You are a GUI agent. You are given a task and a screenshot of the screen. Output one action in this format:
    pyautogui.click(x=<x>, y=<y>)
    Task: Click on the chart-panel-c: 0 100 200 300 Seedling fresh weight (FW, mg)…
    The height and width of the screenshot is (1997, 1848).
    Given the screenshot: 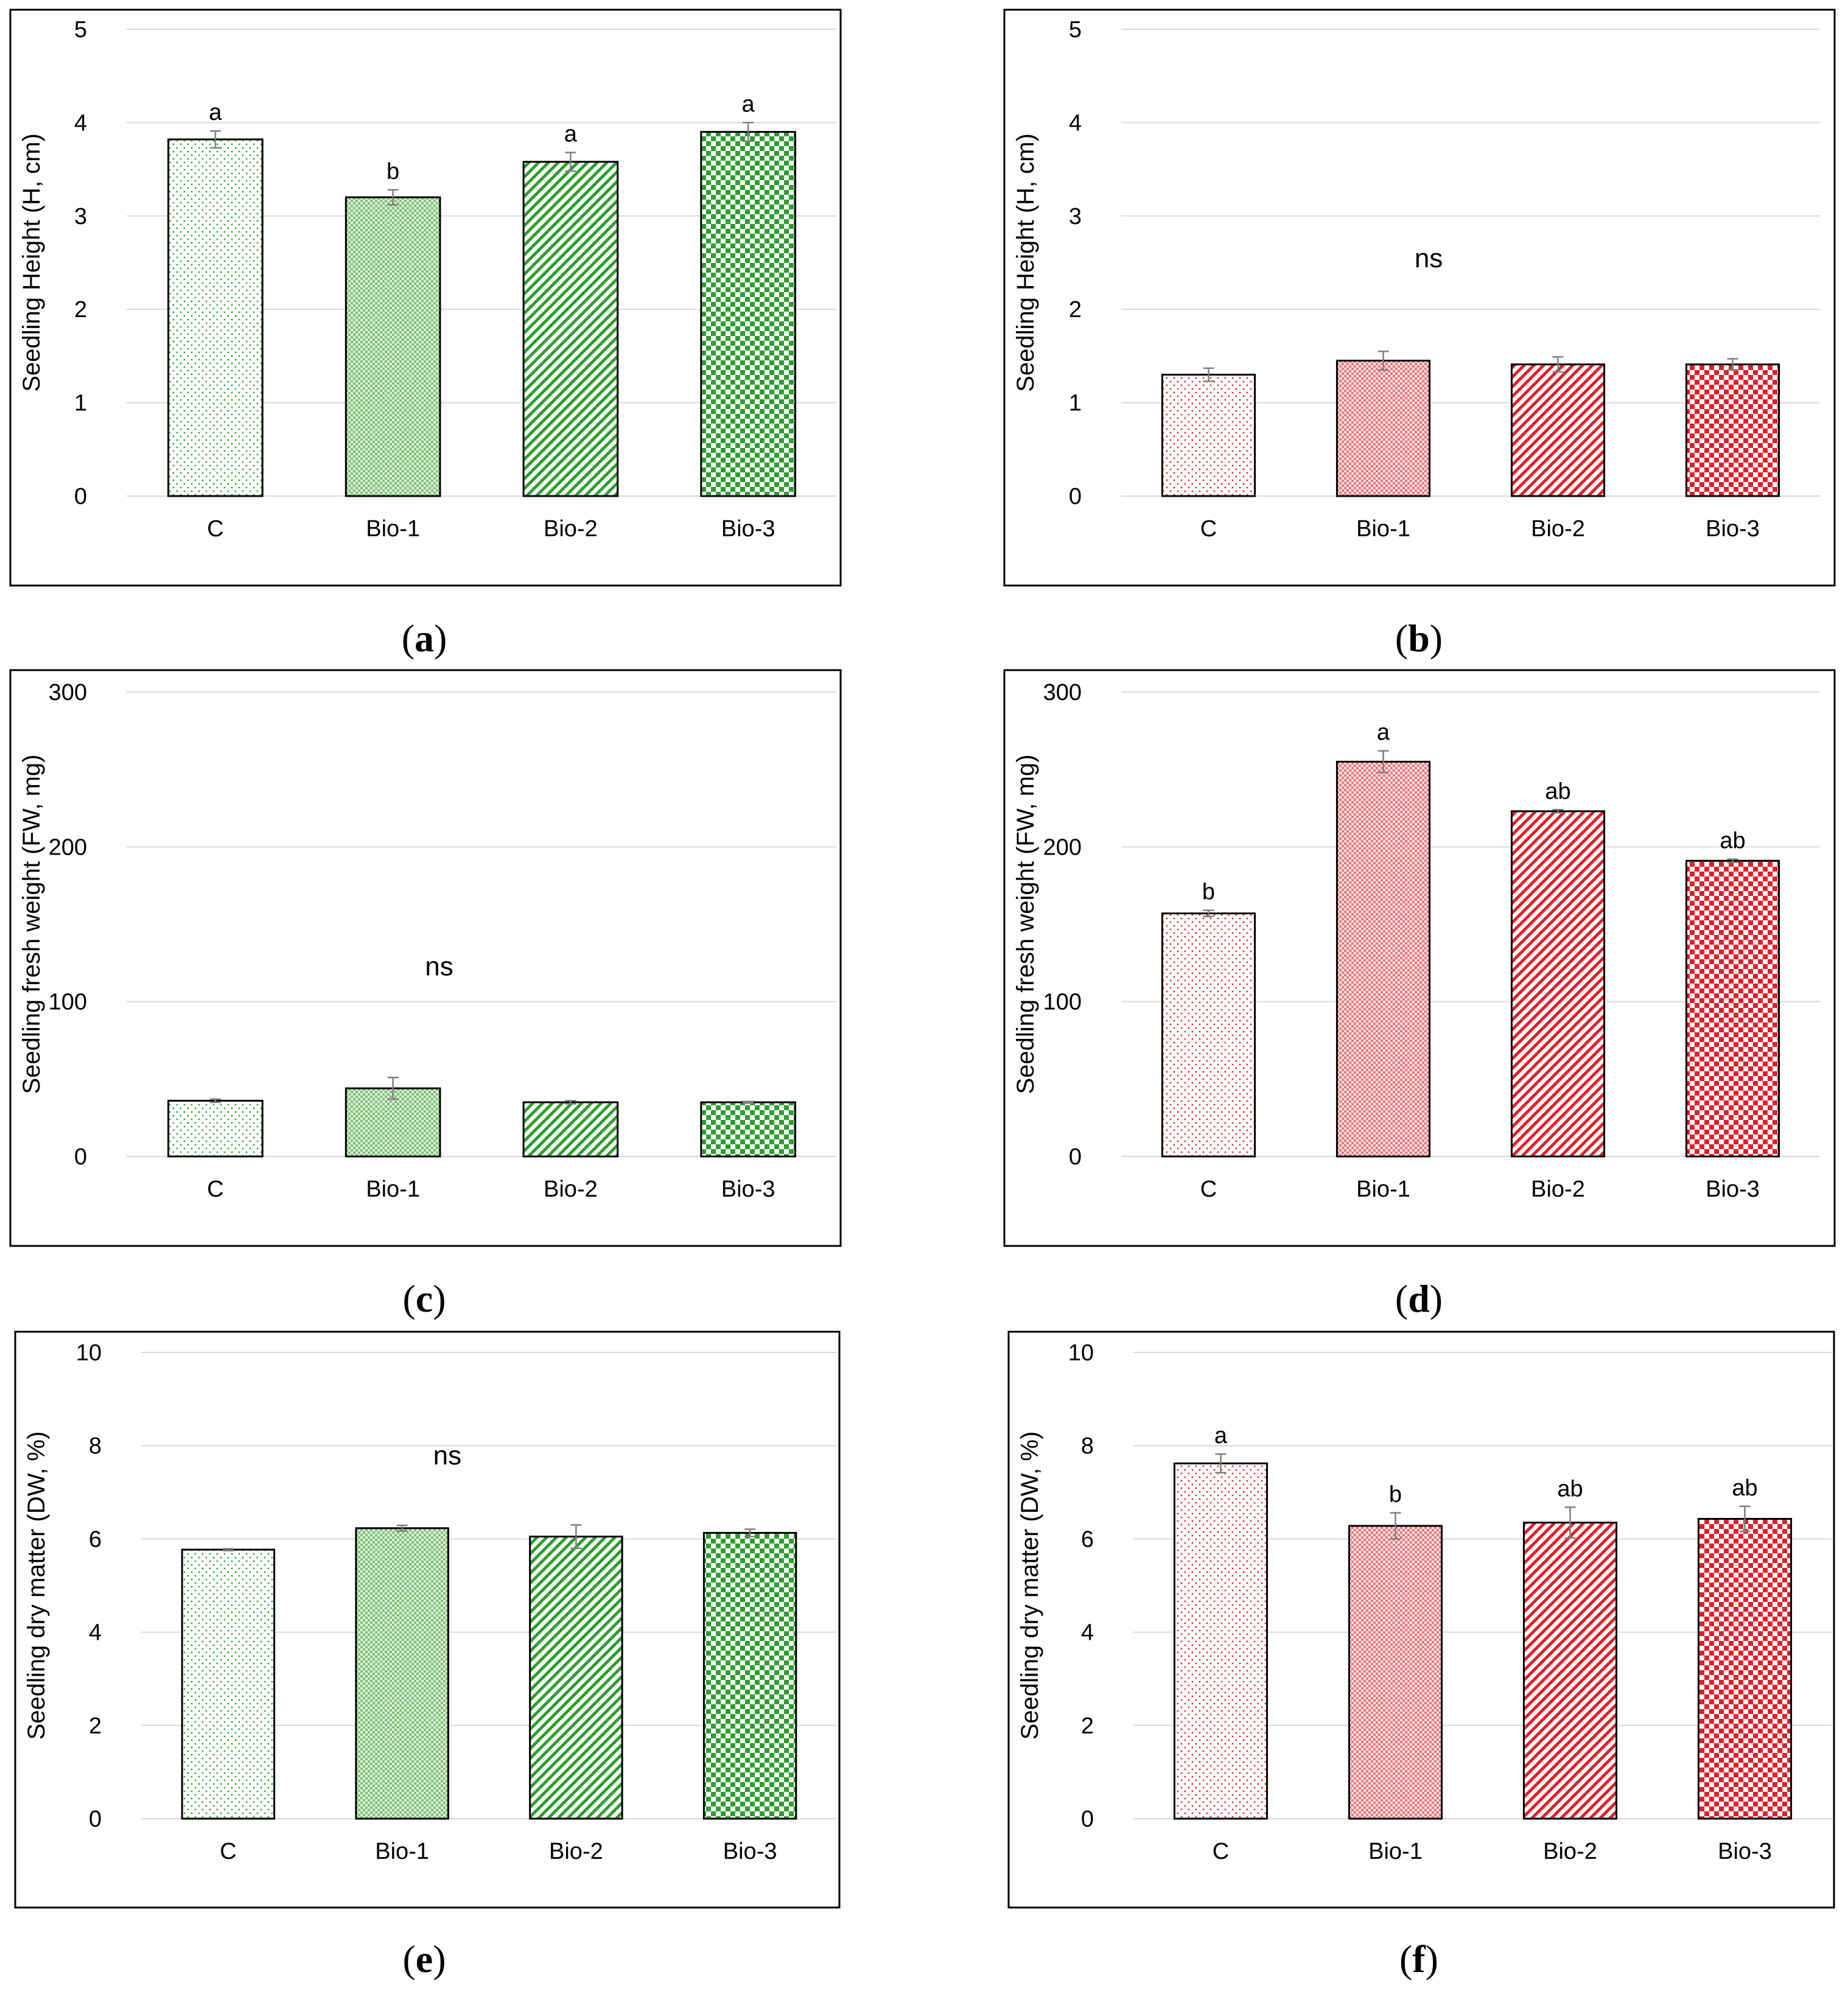 What is the action you would take?
    pyautogui.click(x=425, y=995)
    